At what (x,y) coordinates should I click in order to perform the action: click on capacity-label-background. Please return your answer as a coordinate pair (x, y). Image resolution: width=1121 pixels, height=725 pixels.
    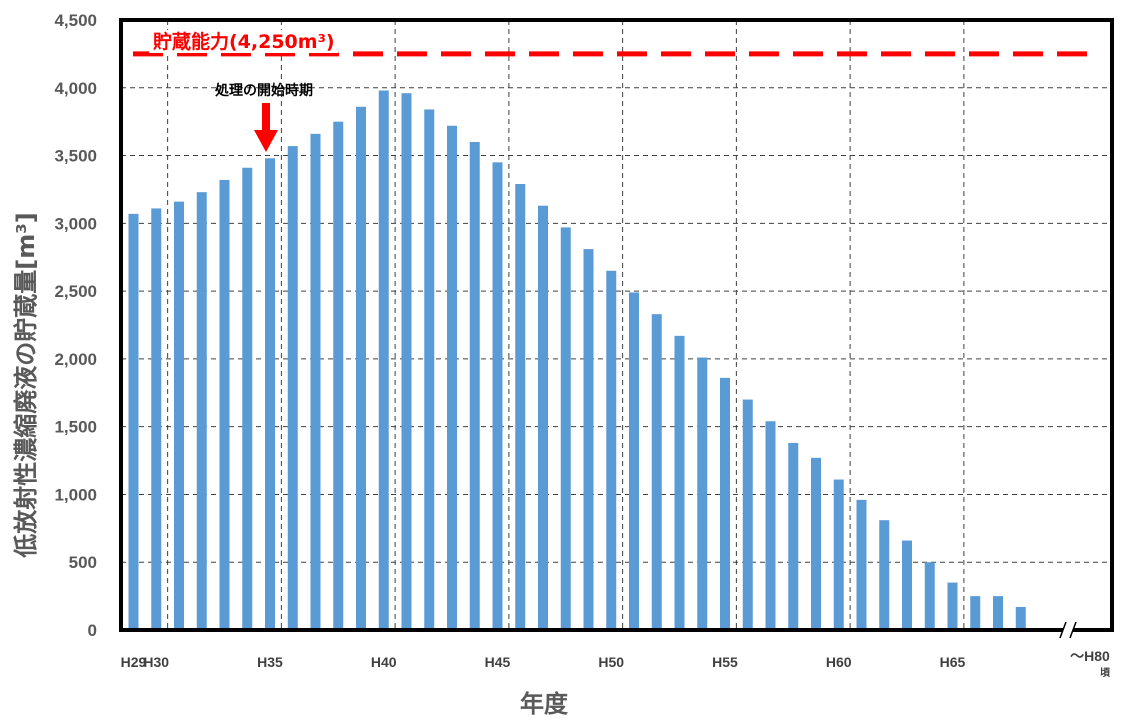
    Looking at the image, I should click on (244, 41).